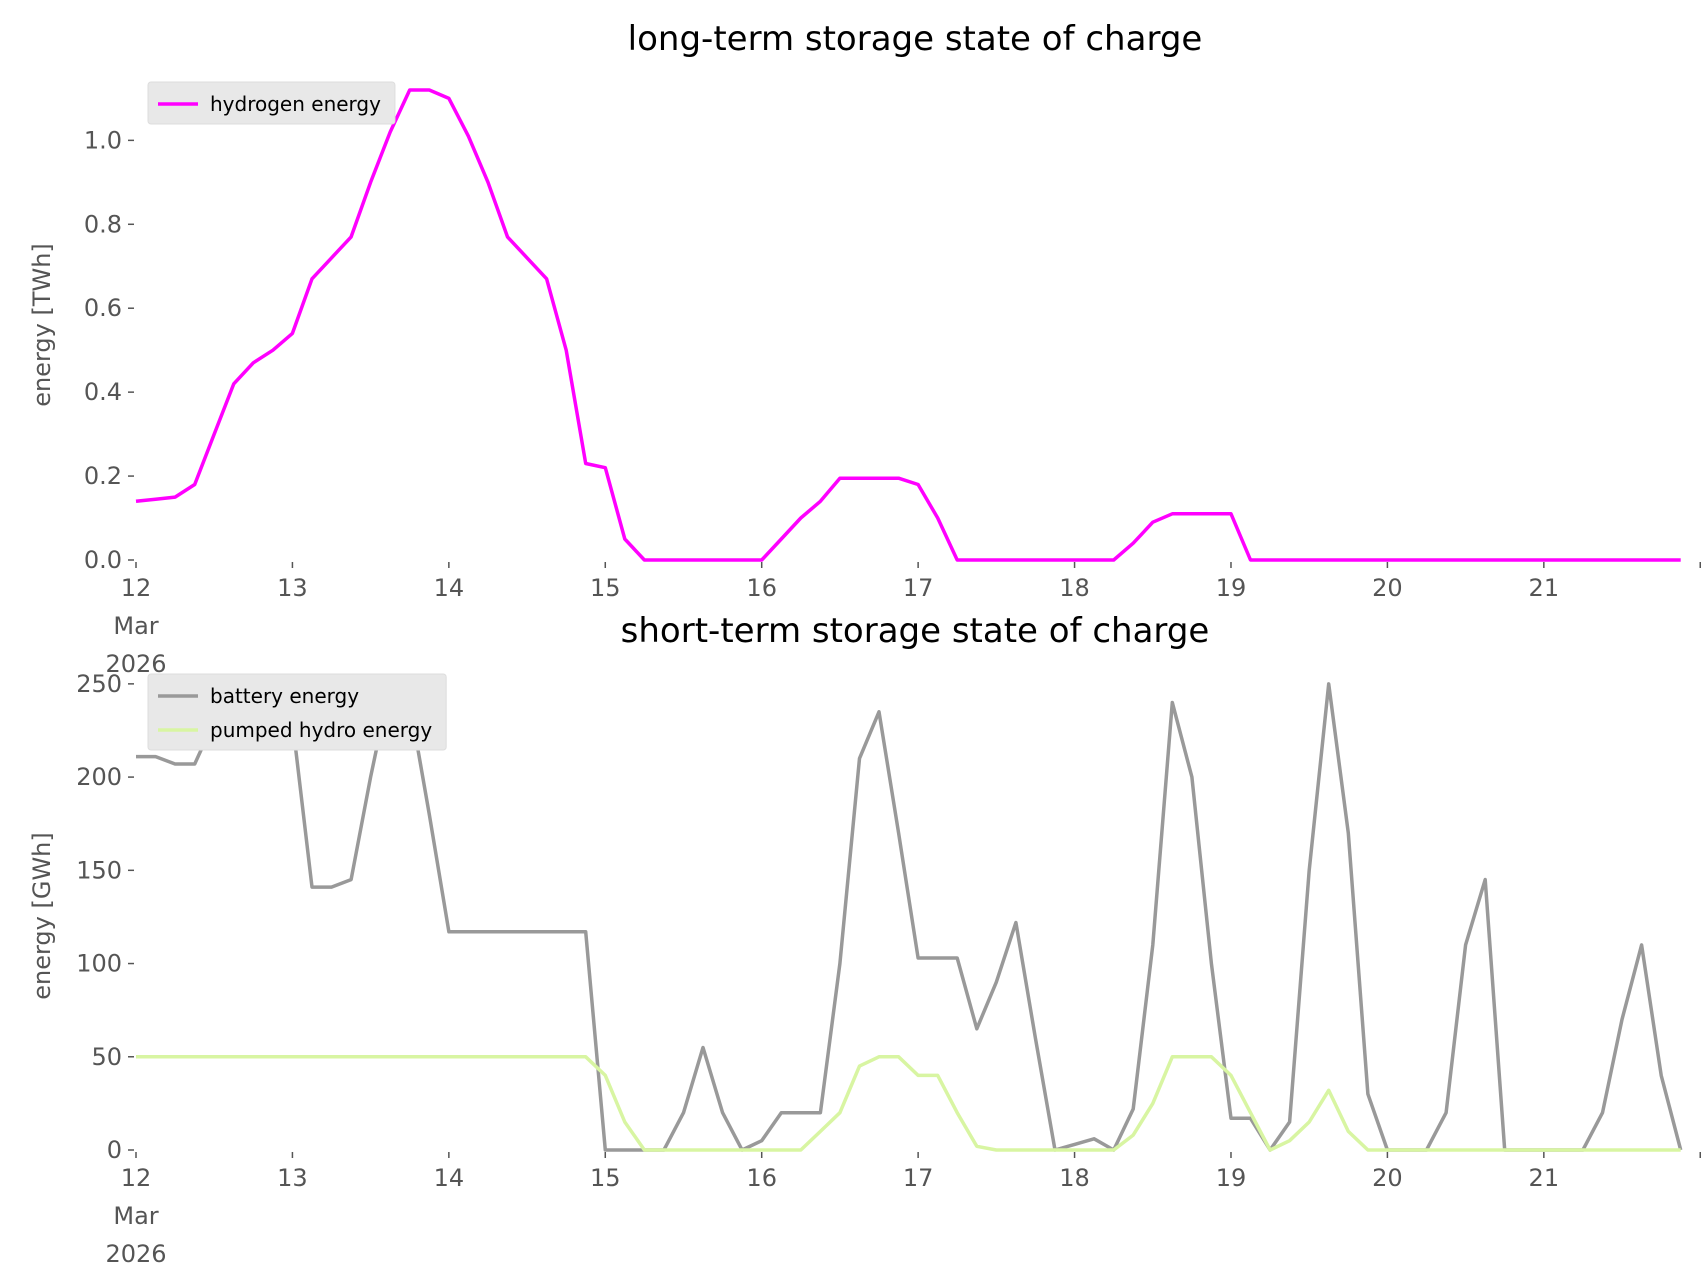 Image resolution: width=1706 pixels, height=1277 pixels. I want to click on y-tick-label: 0.6, so click(103, 308).